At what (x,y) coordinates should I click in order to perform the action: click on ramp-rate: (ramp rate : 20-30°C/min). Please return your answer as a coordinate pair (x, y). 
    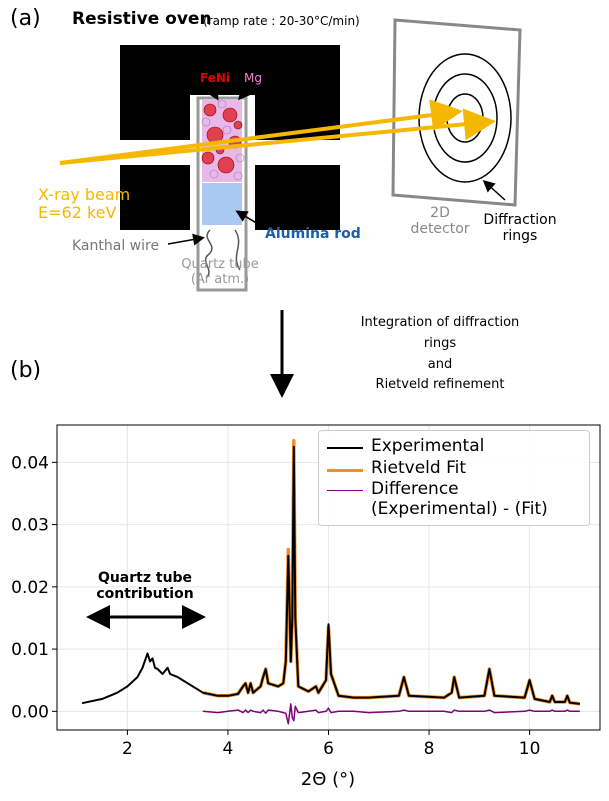
    Looking at the image, I should click on (281, 21).